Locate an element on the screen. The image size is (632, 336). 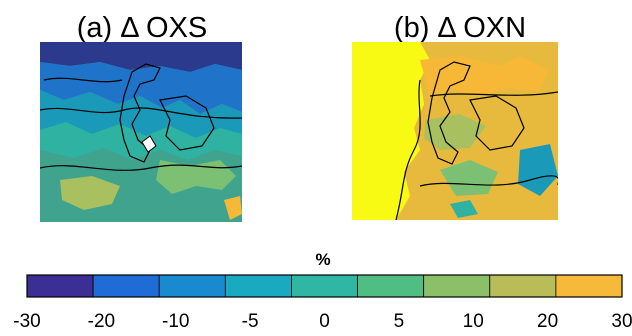
colorbar-label: % is located at coordinates (322, 259).